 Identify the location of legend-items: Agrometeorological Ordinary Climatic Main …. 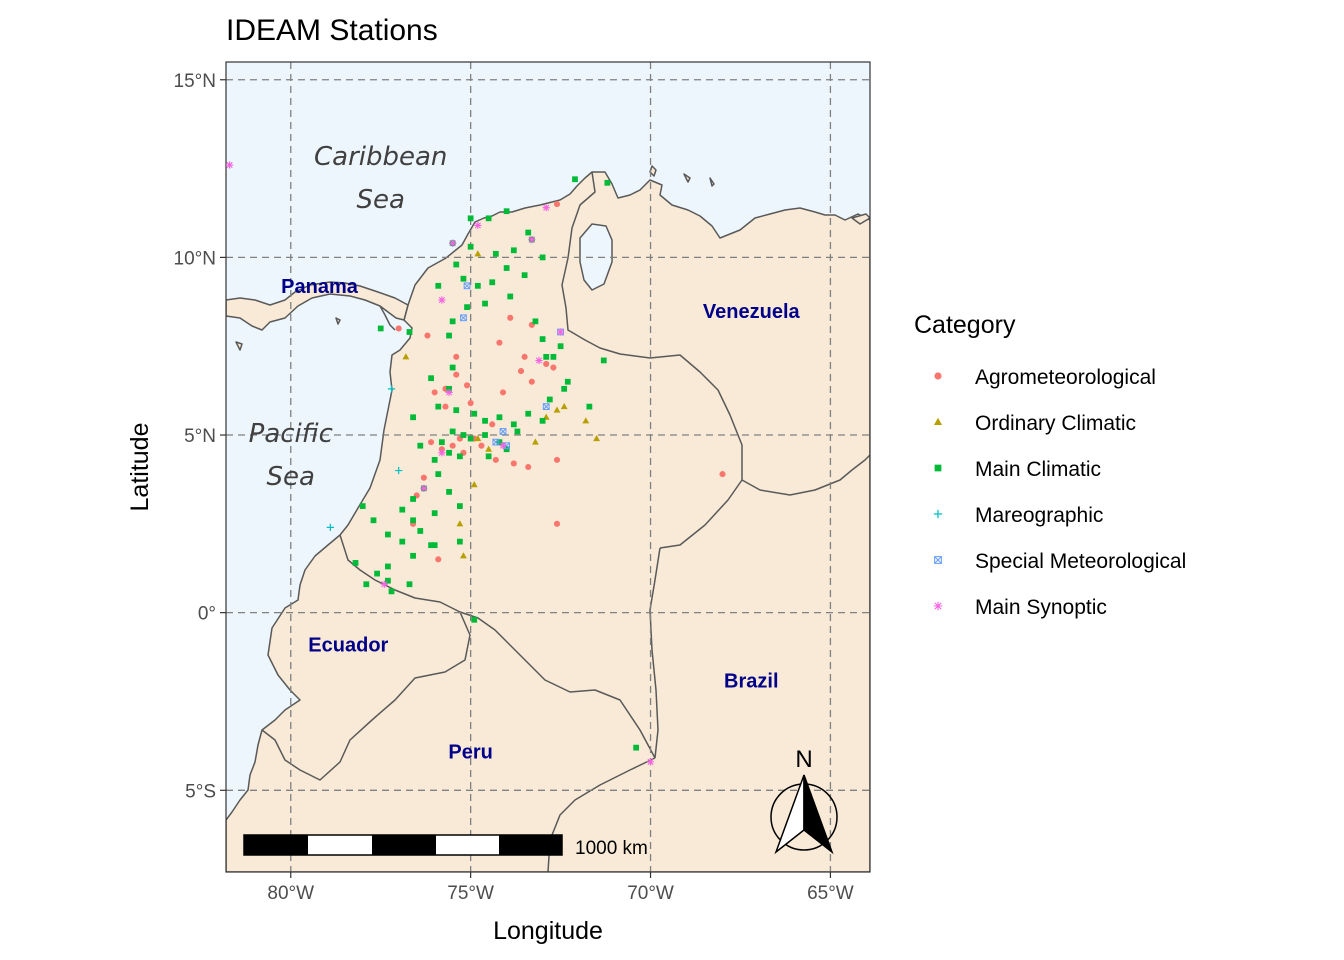
(1059, 492).